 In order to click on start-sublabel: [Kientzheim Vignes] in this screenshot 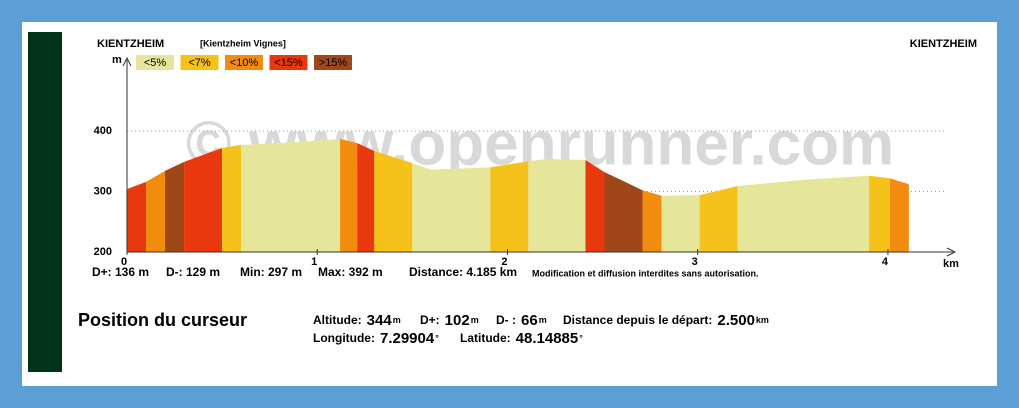, I will do `click(243, 43)`.